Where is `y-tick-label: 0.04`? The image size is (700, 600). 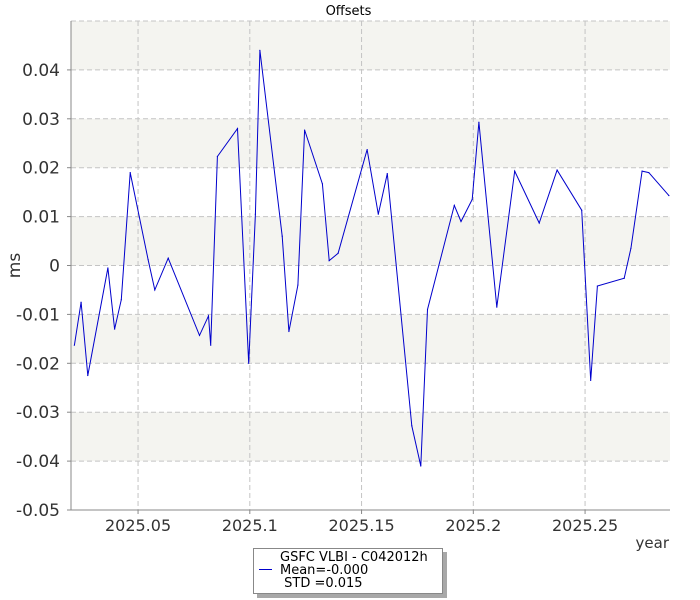
y-tick-label: 0.04 is located at coordinates (41, 71).